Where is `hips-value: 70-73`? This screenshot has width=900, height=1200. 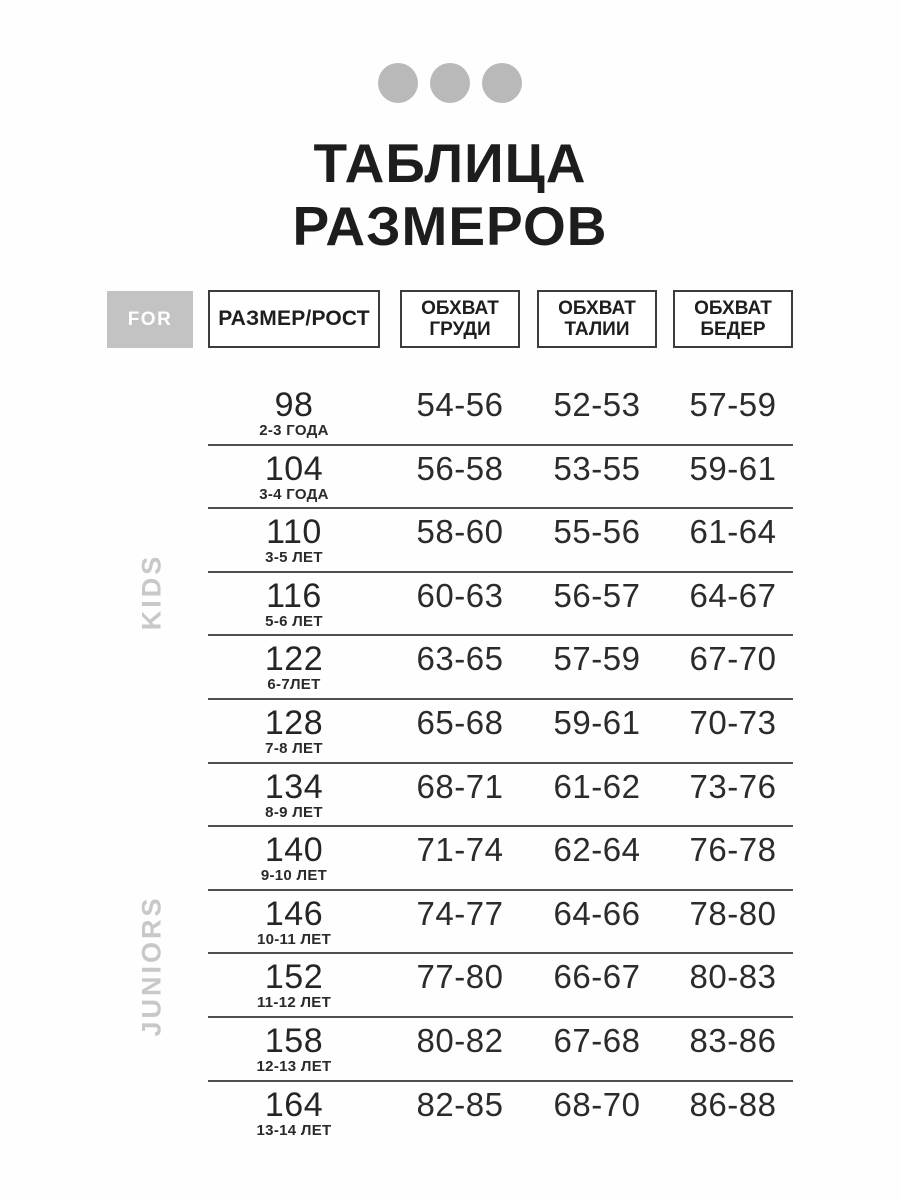 hips-value: 70-73 is located at coordinates (733, 722).